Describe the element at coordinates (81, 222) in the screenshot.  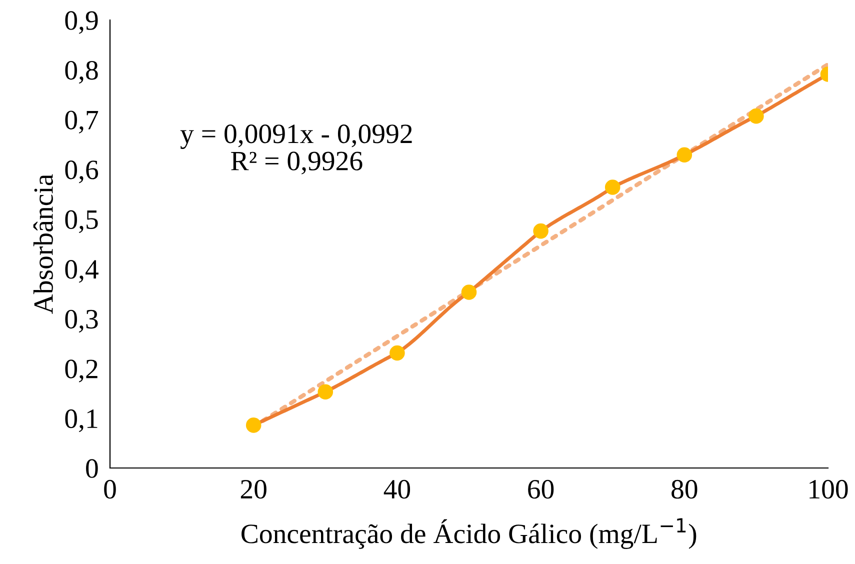
I see `y-tick-label: 0,5` at that location.